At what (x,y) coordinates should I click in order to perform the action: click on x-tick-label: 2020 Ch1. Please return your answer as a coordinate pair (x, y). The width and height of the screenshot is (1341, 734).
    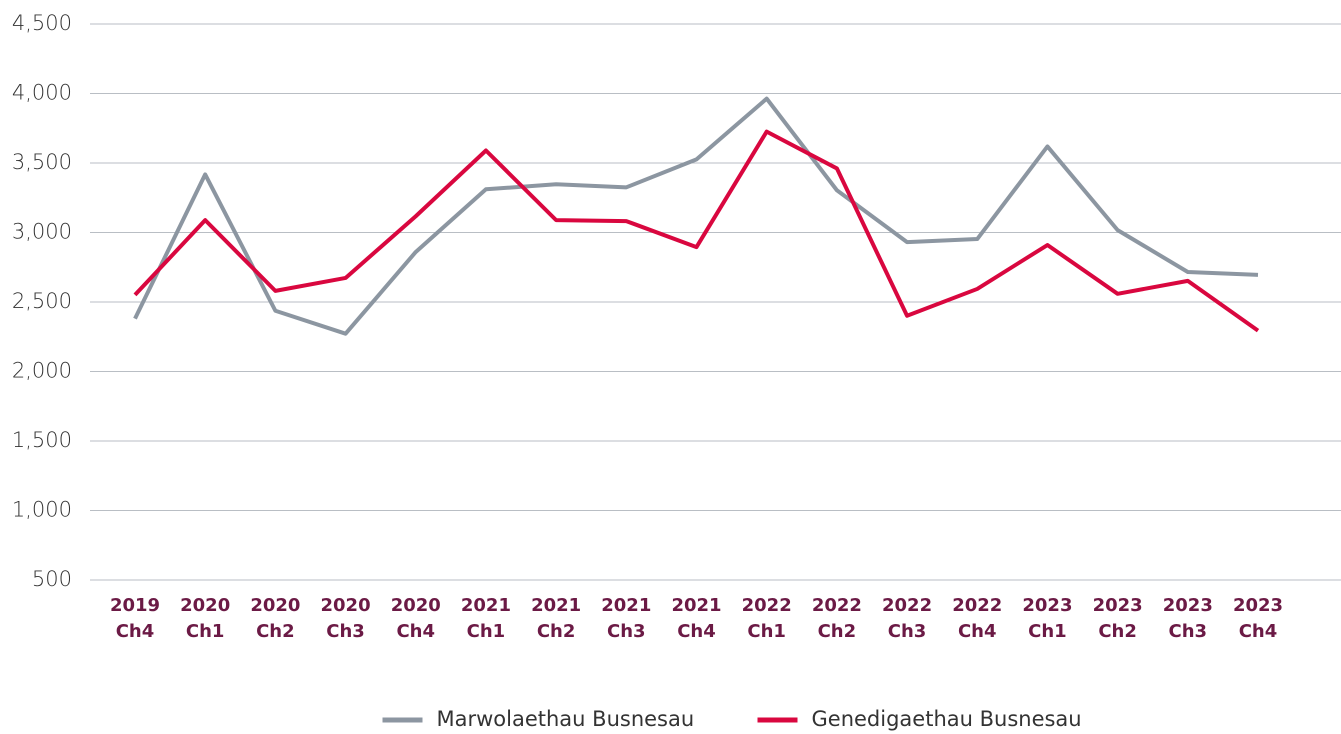
    Looking at the image, I should click on (205, 618).